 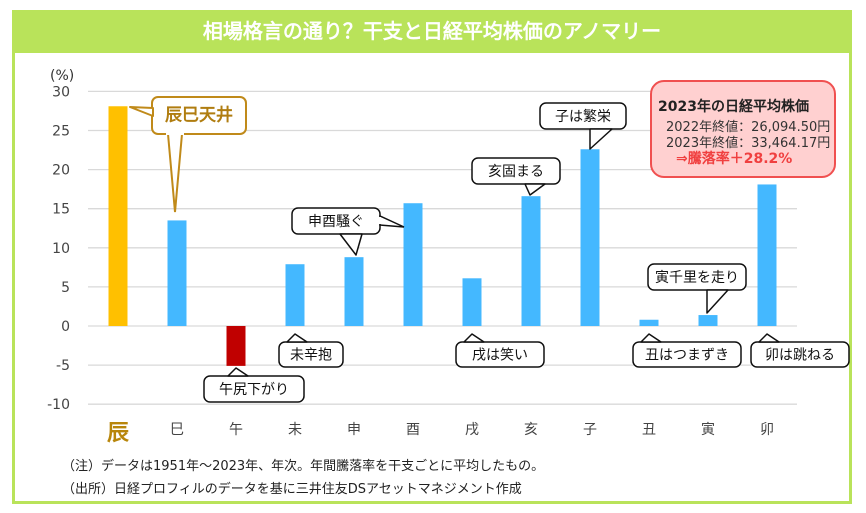 I want to click on callout-label: 丑はつまずき, so click(x=687, y=356).